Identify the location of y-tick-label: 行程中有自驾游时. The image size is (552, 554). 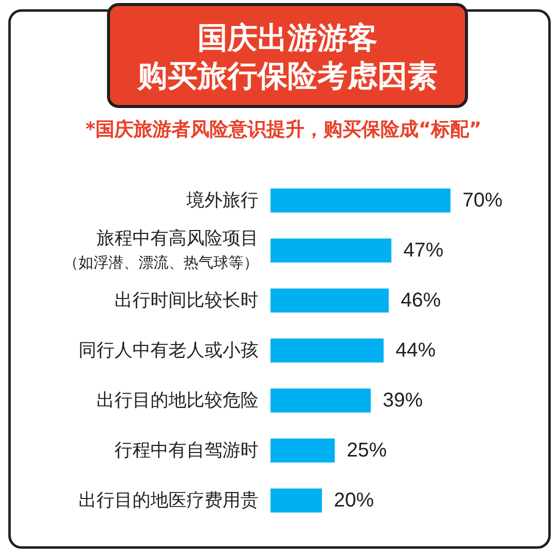
(186, 450).